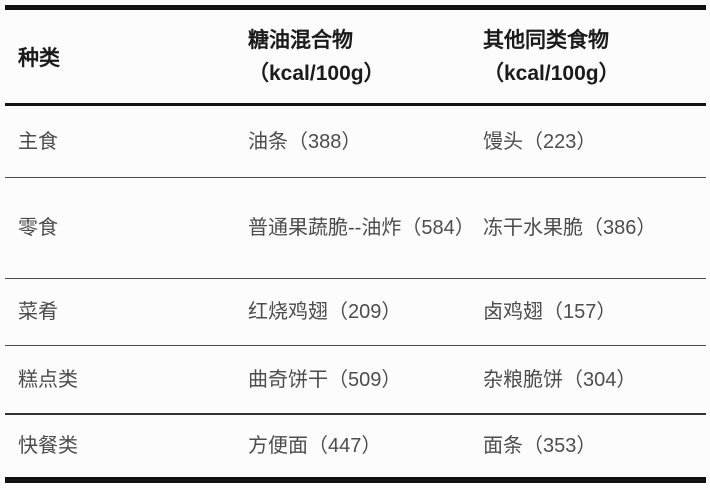 The height and width of the screenshot is (490, 710). I want to click on cell-other: 面条（353）, so click(540, 446).